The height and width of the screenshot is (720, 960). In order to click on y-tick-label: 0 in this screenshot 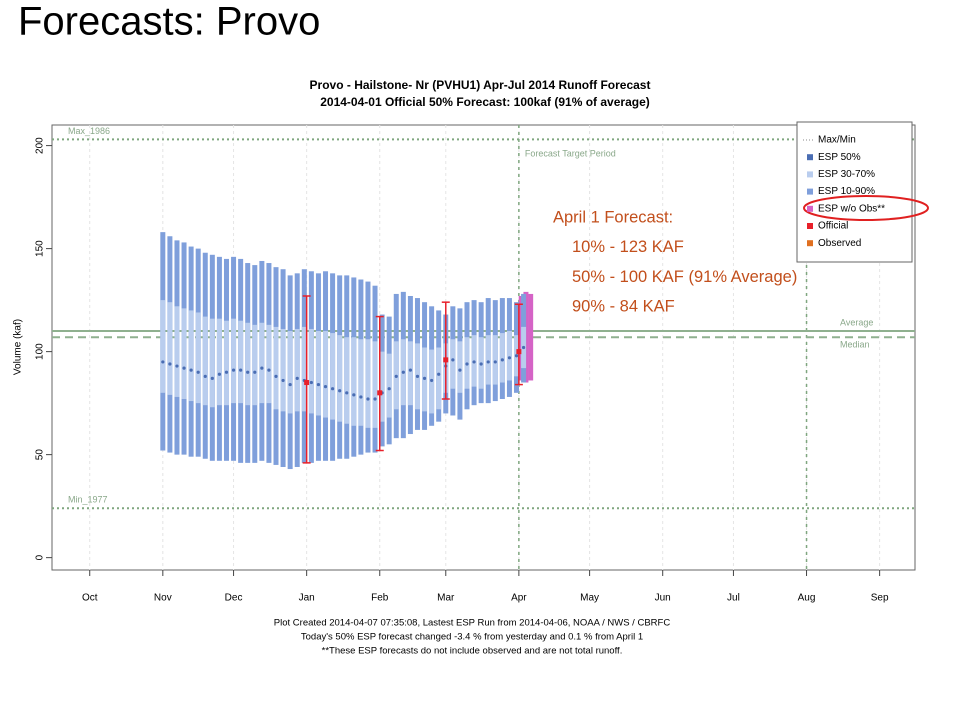, I will do `click(40, 557)`.